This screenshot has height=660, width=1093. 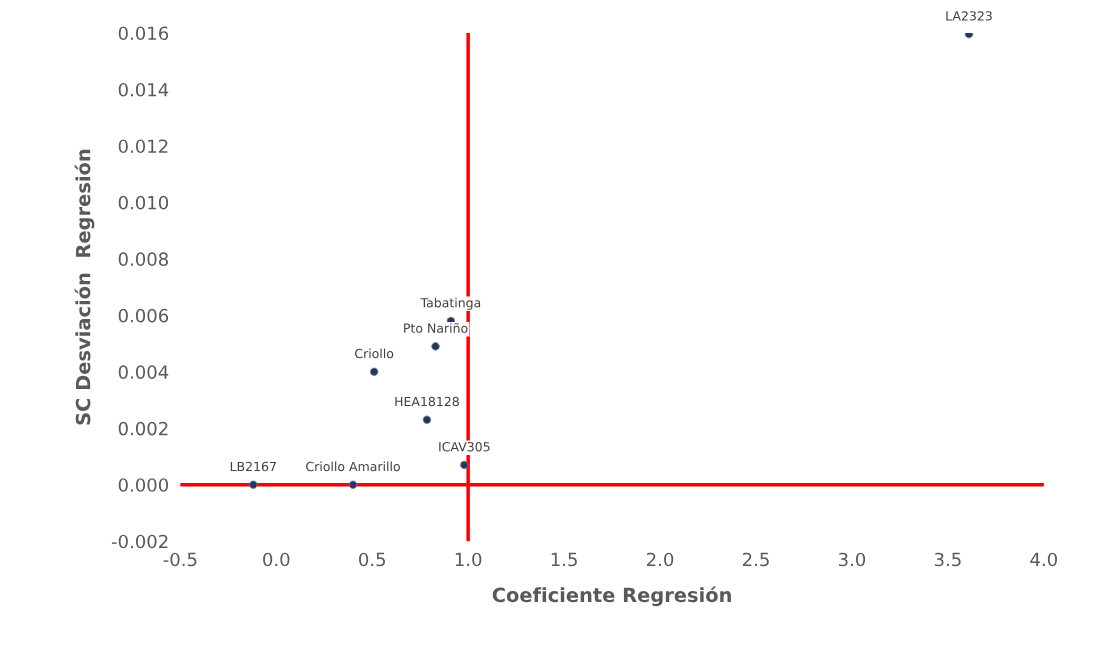 What do you see at coordinates (143, 259) in the screenshot?
I see `y-tick-label: 0.008` at bounding box center [143, 259].